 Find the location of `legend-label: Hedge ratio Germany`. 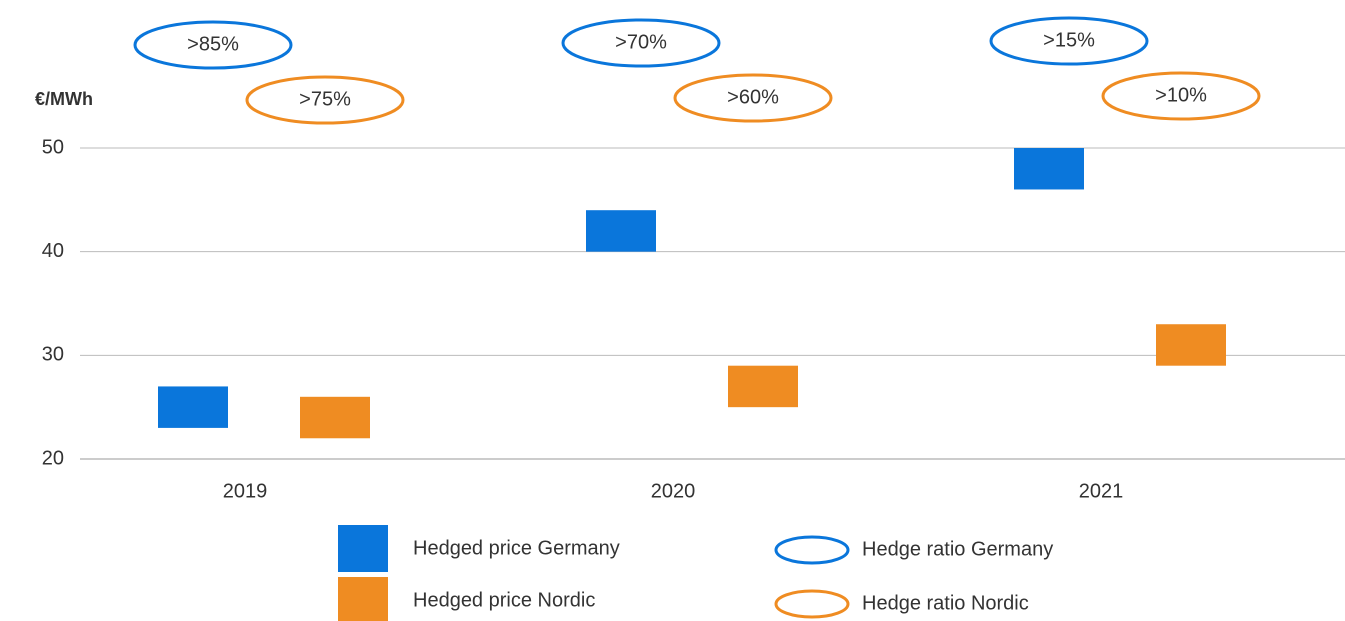

legend-label: Hedge ratio Germany is located at coordinates (957, 549).